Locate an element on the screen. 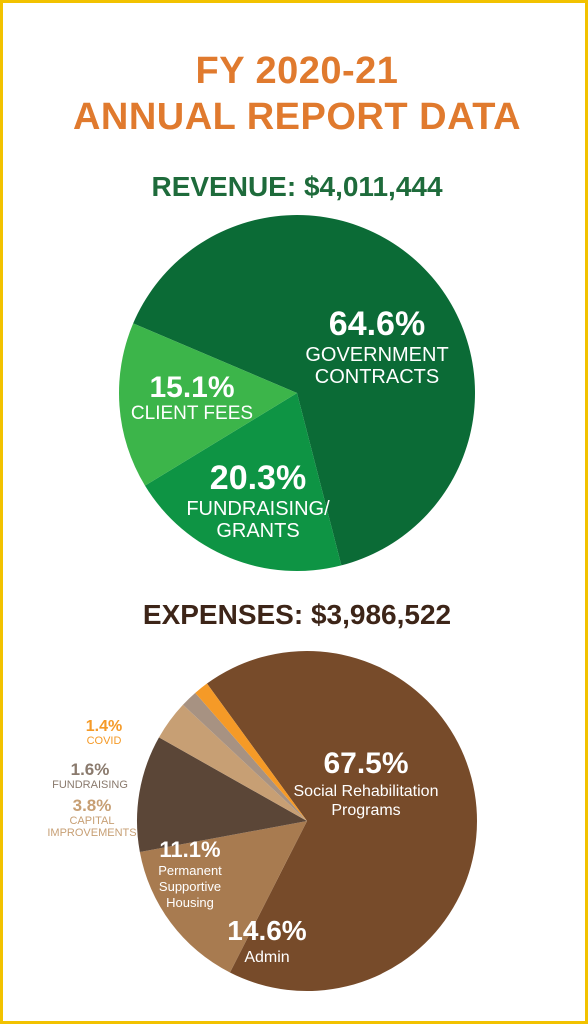 This screenshot has height=1024, width=588. slice-label-fundraising-grants: GRANTS is located at coordinates (257, 531).